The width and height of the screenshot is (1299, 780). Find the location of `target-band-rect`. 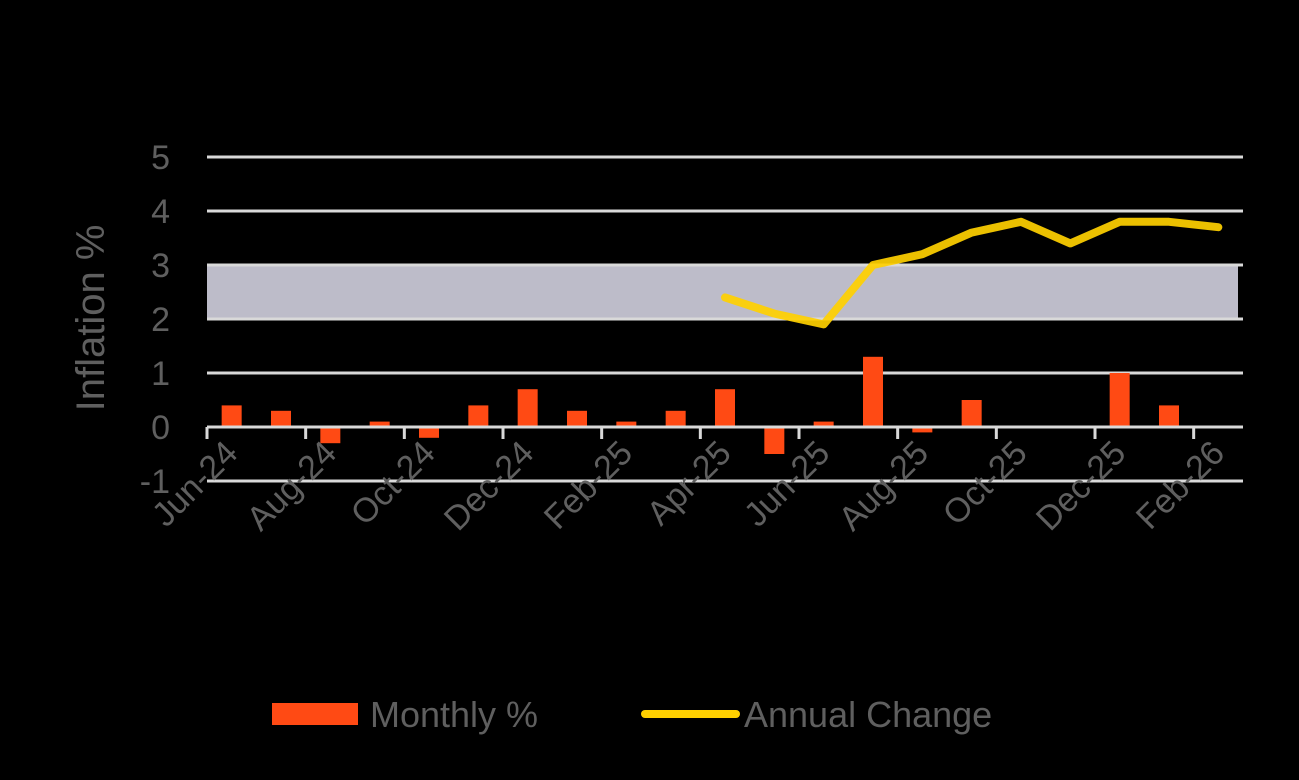

target-band-rect is located at coordinates (722, 292).